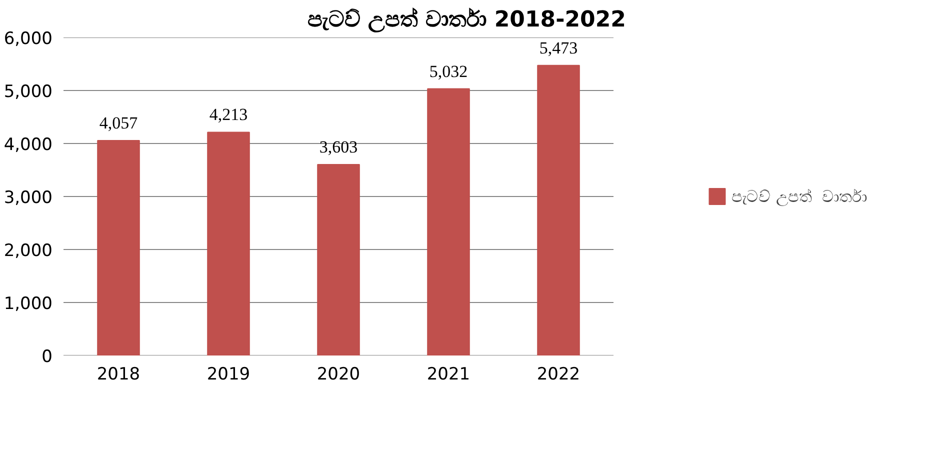 The image size is (942, 469). I want to click on x-tick-label: 2021, so click(448, 374).